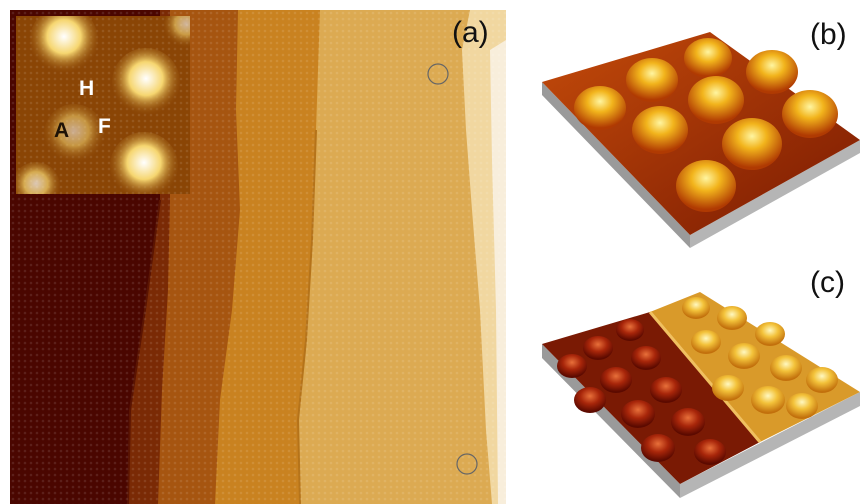 This screenshot has width=862, height=504. Describe the element at coordinates (104, 126) in the screenshot. I see `site-label-f: F` at that location.